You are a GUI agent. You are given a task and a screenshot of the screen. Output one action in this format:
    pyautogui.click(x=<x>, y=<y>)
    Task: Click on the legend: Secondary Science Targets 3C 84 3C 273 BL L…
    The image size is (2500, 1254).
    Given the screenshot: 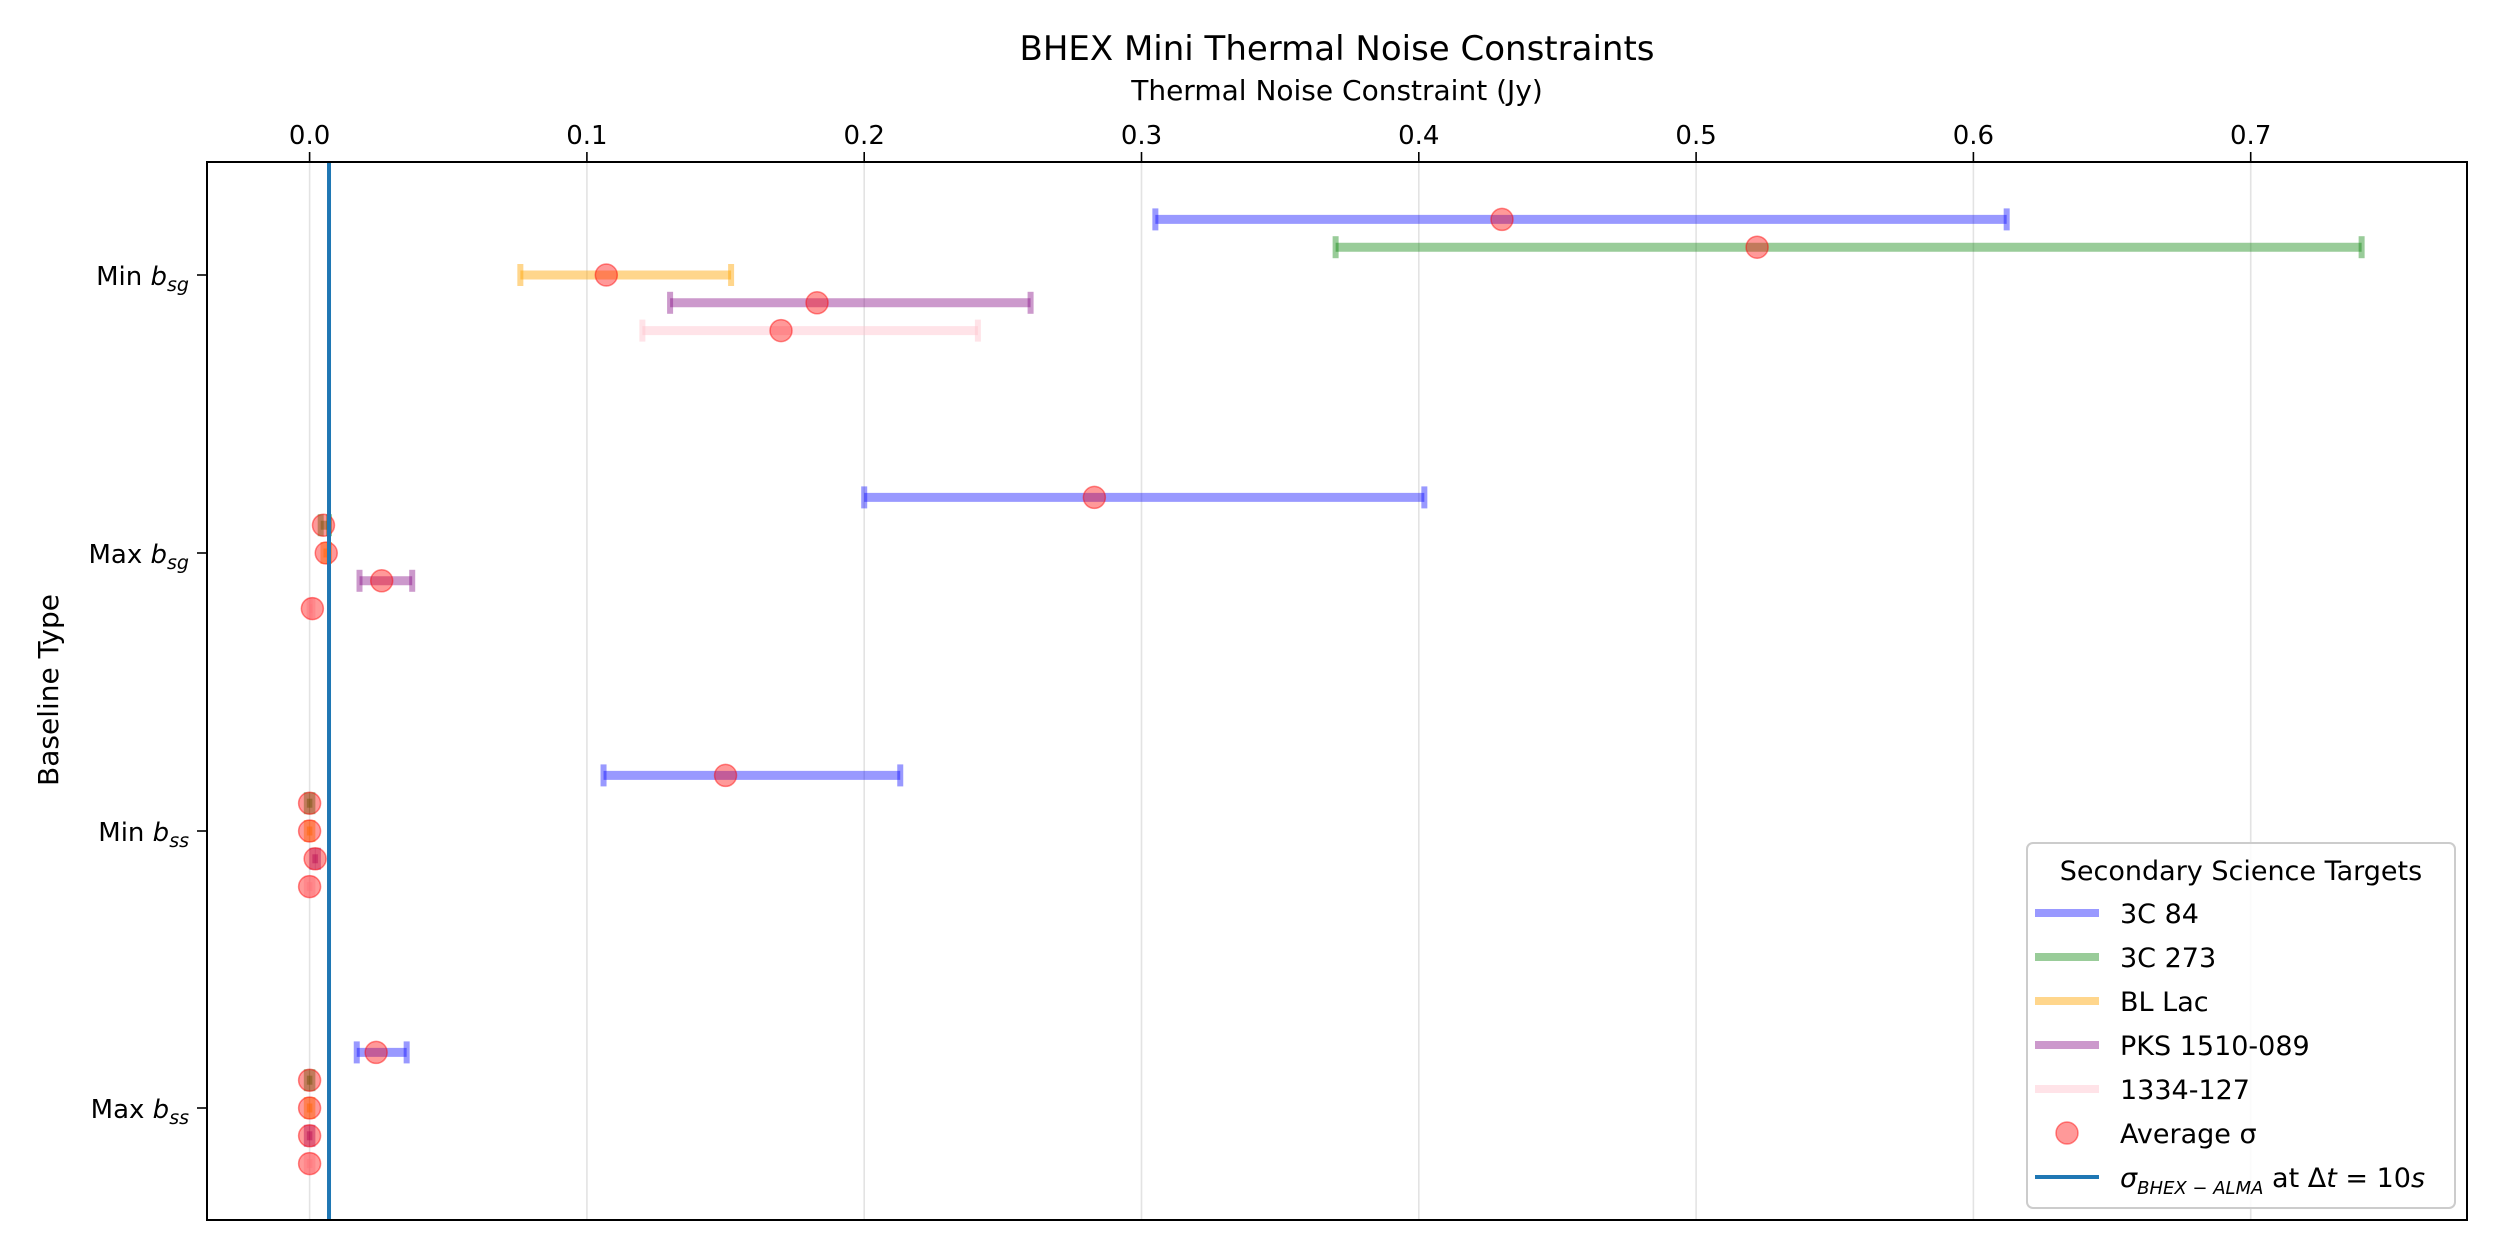 What is the action you would take?
    pyautogui.click(x=2241, y=1025)
    